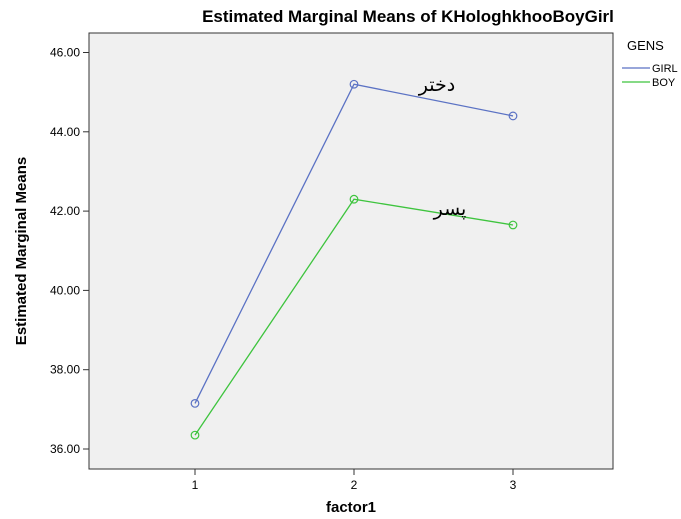 This screenshot has height=519, width=681. I want to click on legend-title: GENS, so click(645, 45).